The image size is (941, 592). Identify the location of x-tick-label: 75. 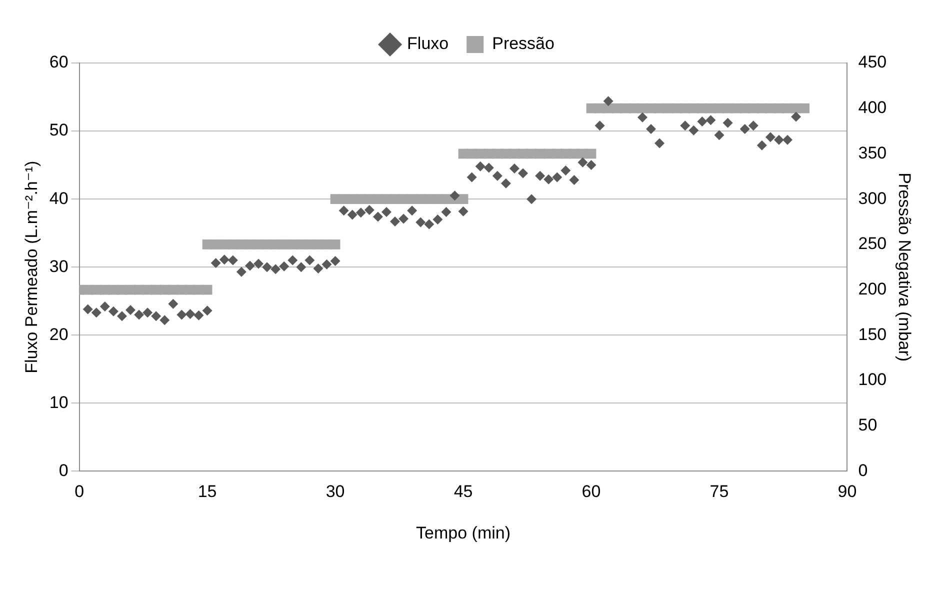
(719, 492).